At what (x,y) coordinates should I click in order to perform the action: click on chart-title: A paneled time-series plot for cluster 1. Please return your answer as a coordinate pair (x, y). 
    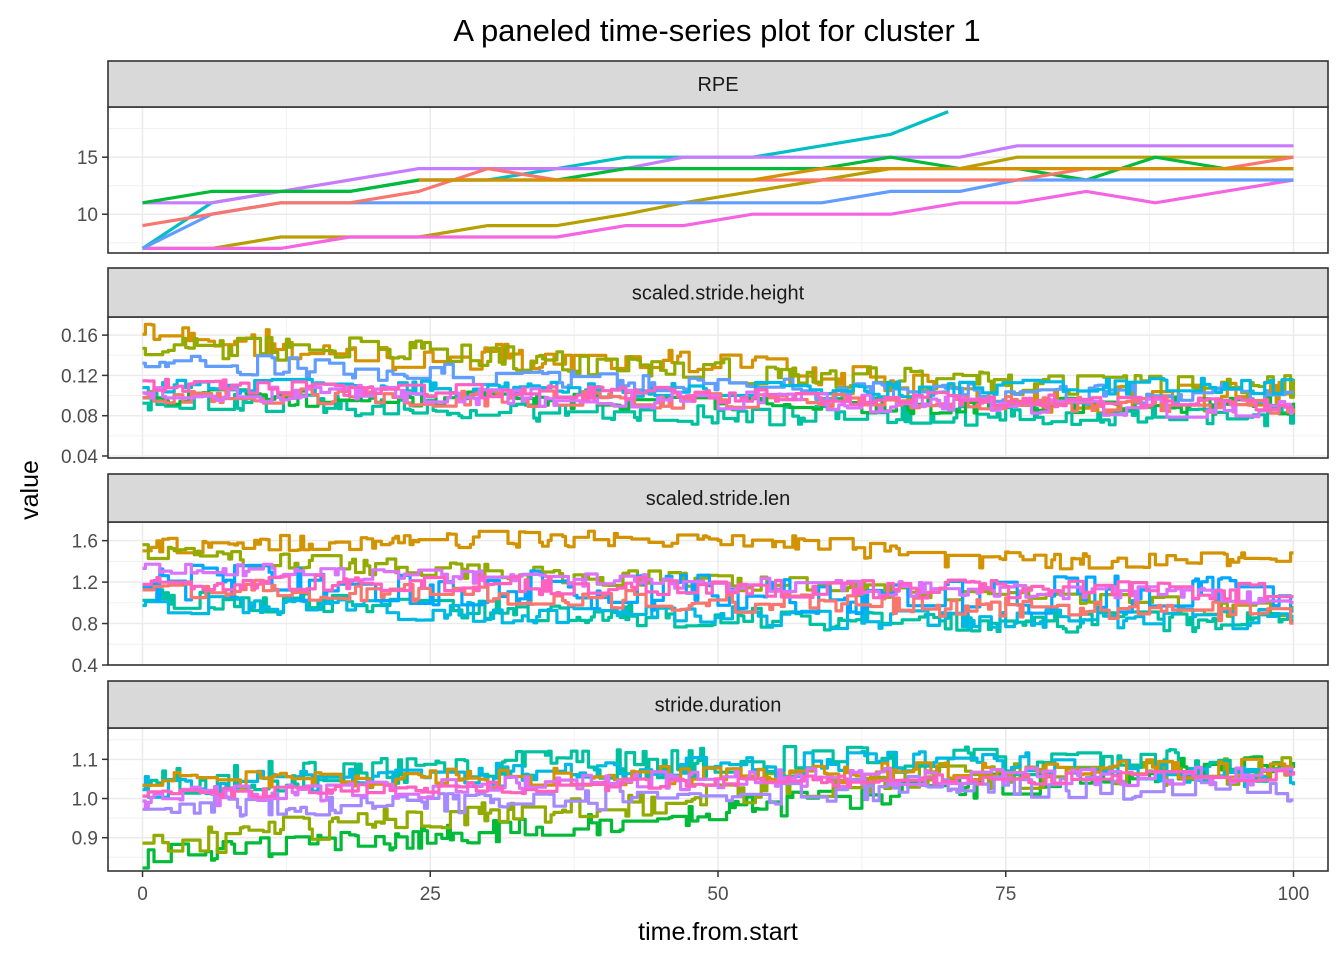
    Looking at the image, I should click on (716, 30).